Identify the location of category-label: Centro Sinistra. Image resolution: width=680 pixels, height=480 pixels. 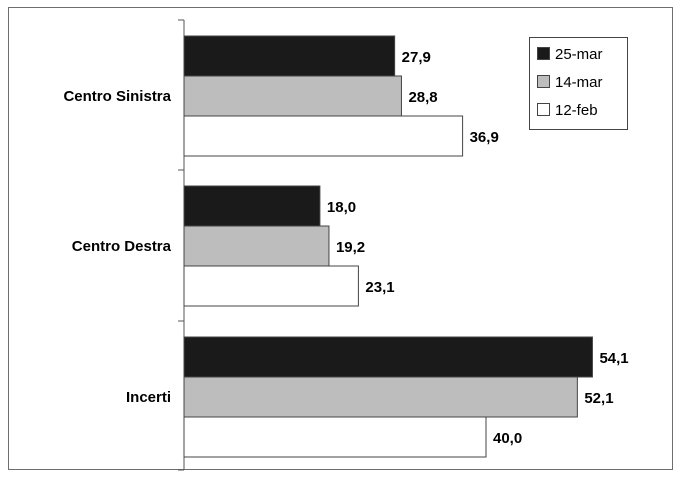
(117, 96).